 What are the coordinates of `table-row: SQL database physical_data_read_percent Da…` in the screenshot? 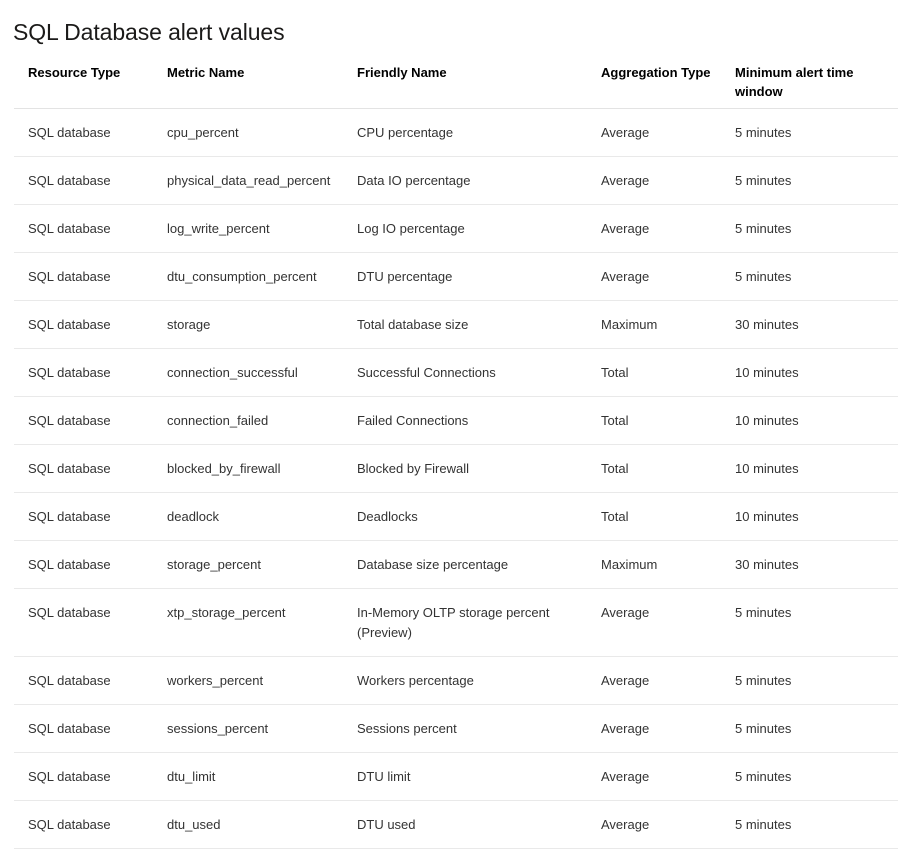 It's located at (456, 180).